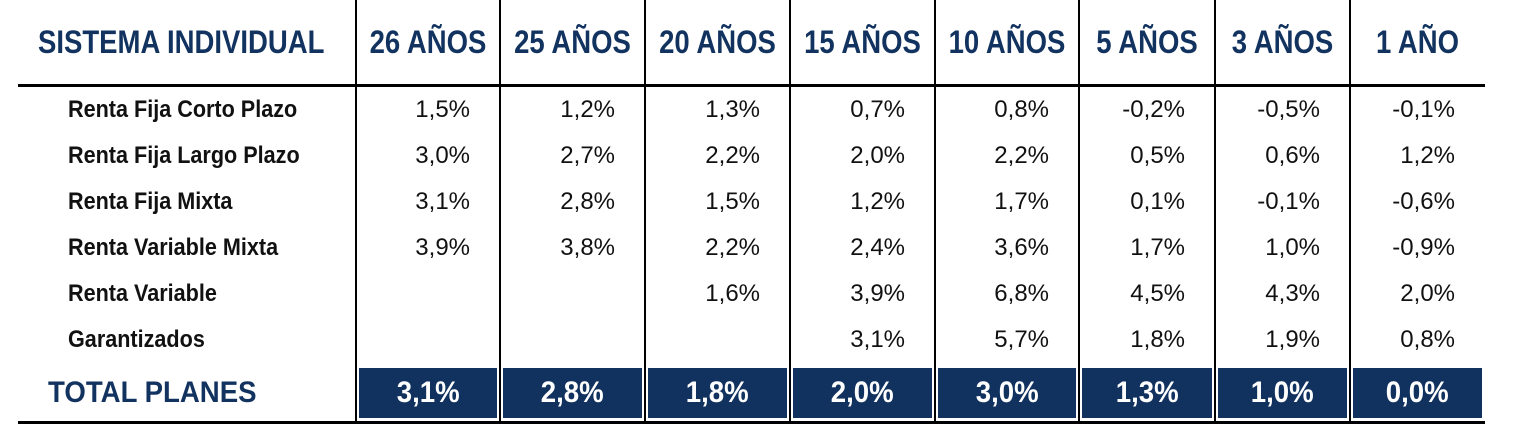 The width and height of the screenshot is (1532, 441). What do you see at coordinates (181, 41) in the screenshot?
I see `table-title: SISTEMA INDIVIDUAL` at bounding box center [181, 41].